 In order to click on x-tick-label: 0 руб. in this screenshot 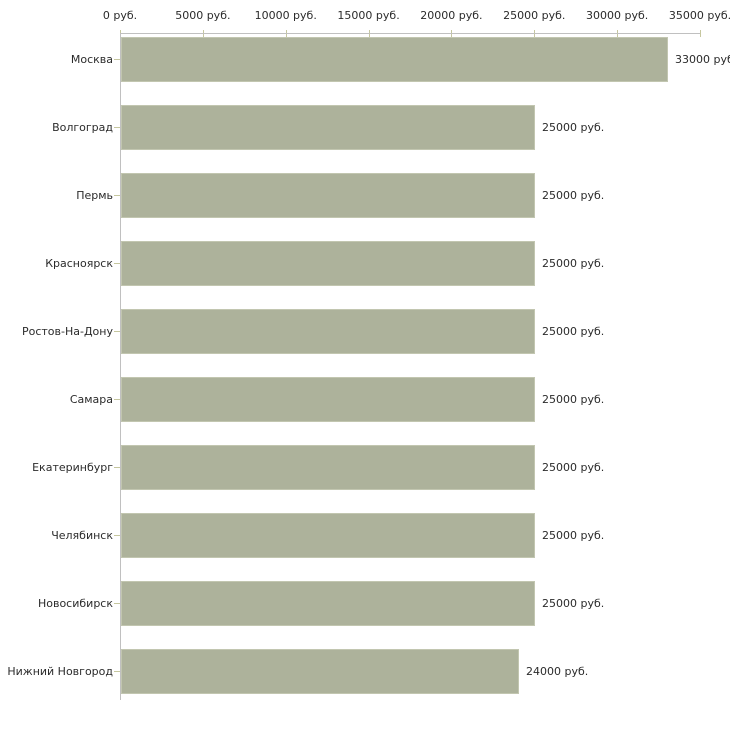, I will do `click(120, 15)`.